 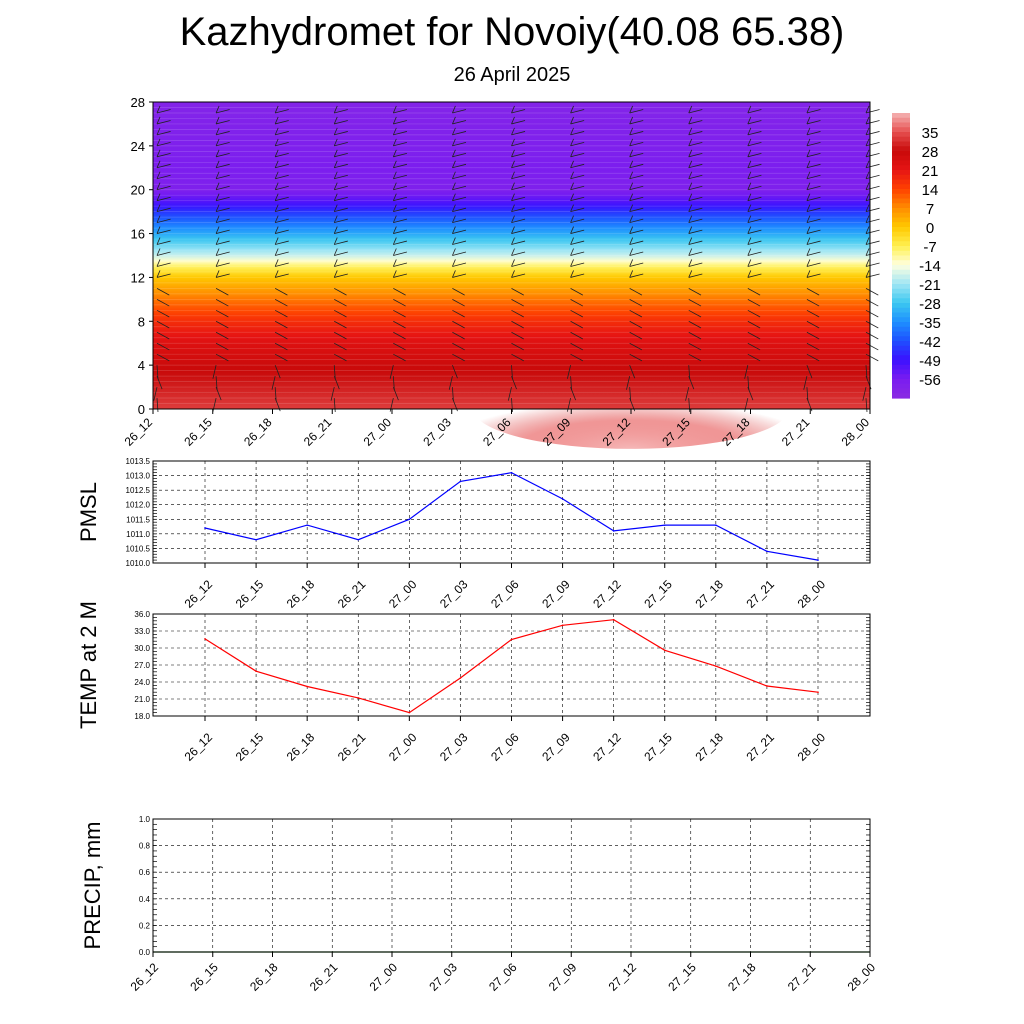 I want to click on x-tick-label: 27_09, so click(x=556, y=747).